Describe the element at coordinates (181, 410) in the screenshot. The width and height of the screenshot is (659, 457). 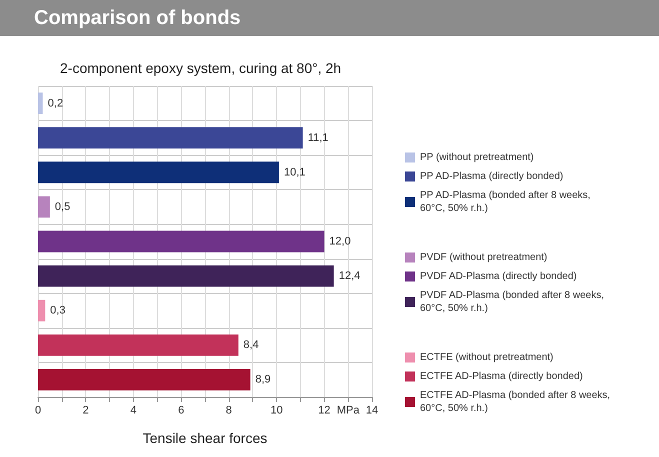
I see `x-tick-label: 6` at that location.